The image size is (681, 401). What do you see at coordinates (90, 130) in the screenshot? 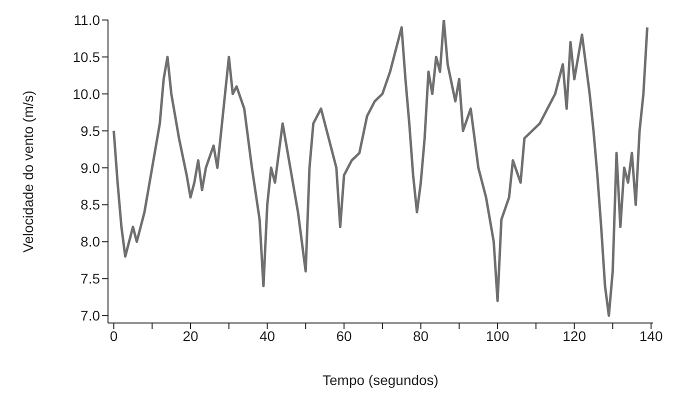
I see `y-tick-label: 9.5` at bounding box center [90, 130].